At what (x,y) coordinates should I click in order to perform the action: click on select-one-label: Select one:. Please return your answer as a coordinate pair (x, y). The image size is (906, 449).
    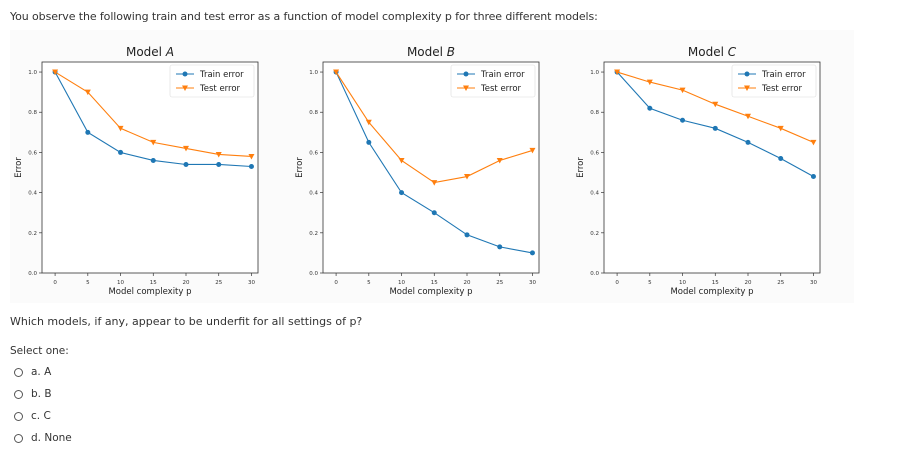
    Looking at the image, I should click on (39, 351).